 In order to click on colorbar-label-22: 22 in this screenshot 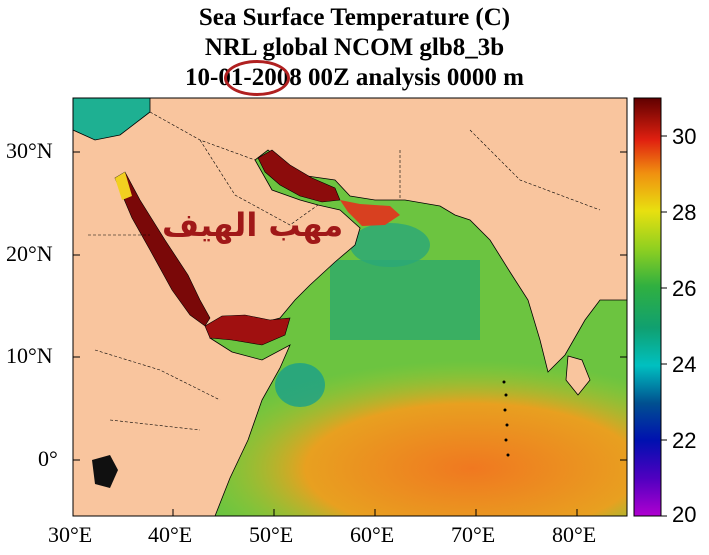, I will do `click(684, 440)`.